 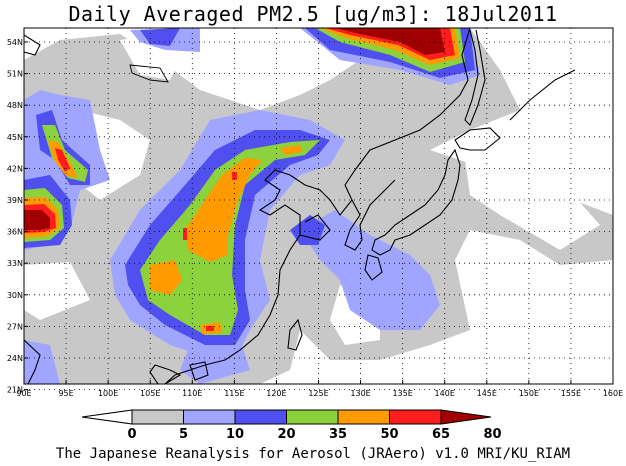 I want to click on lake-balkhash, so click(x=32, y=45).